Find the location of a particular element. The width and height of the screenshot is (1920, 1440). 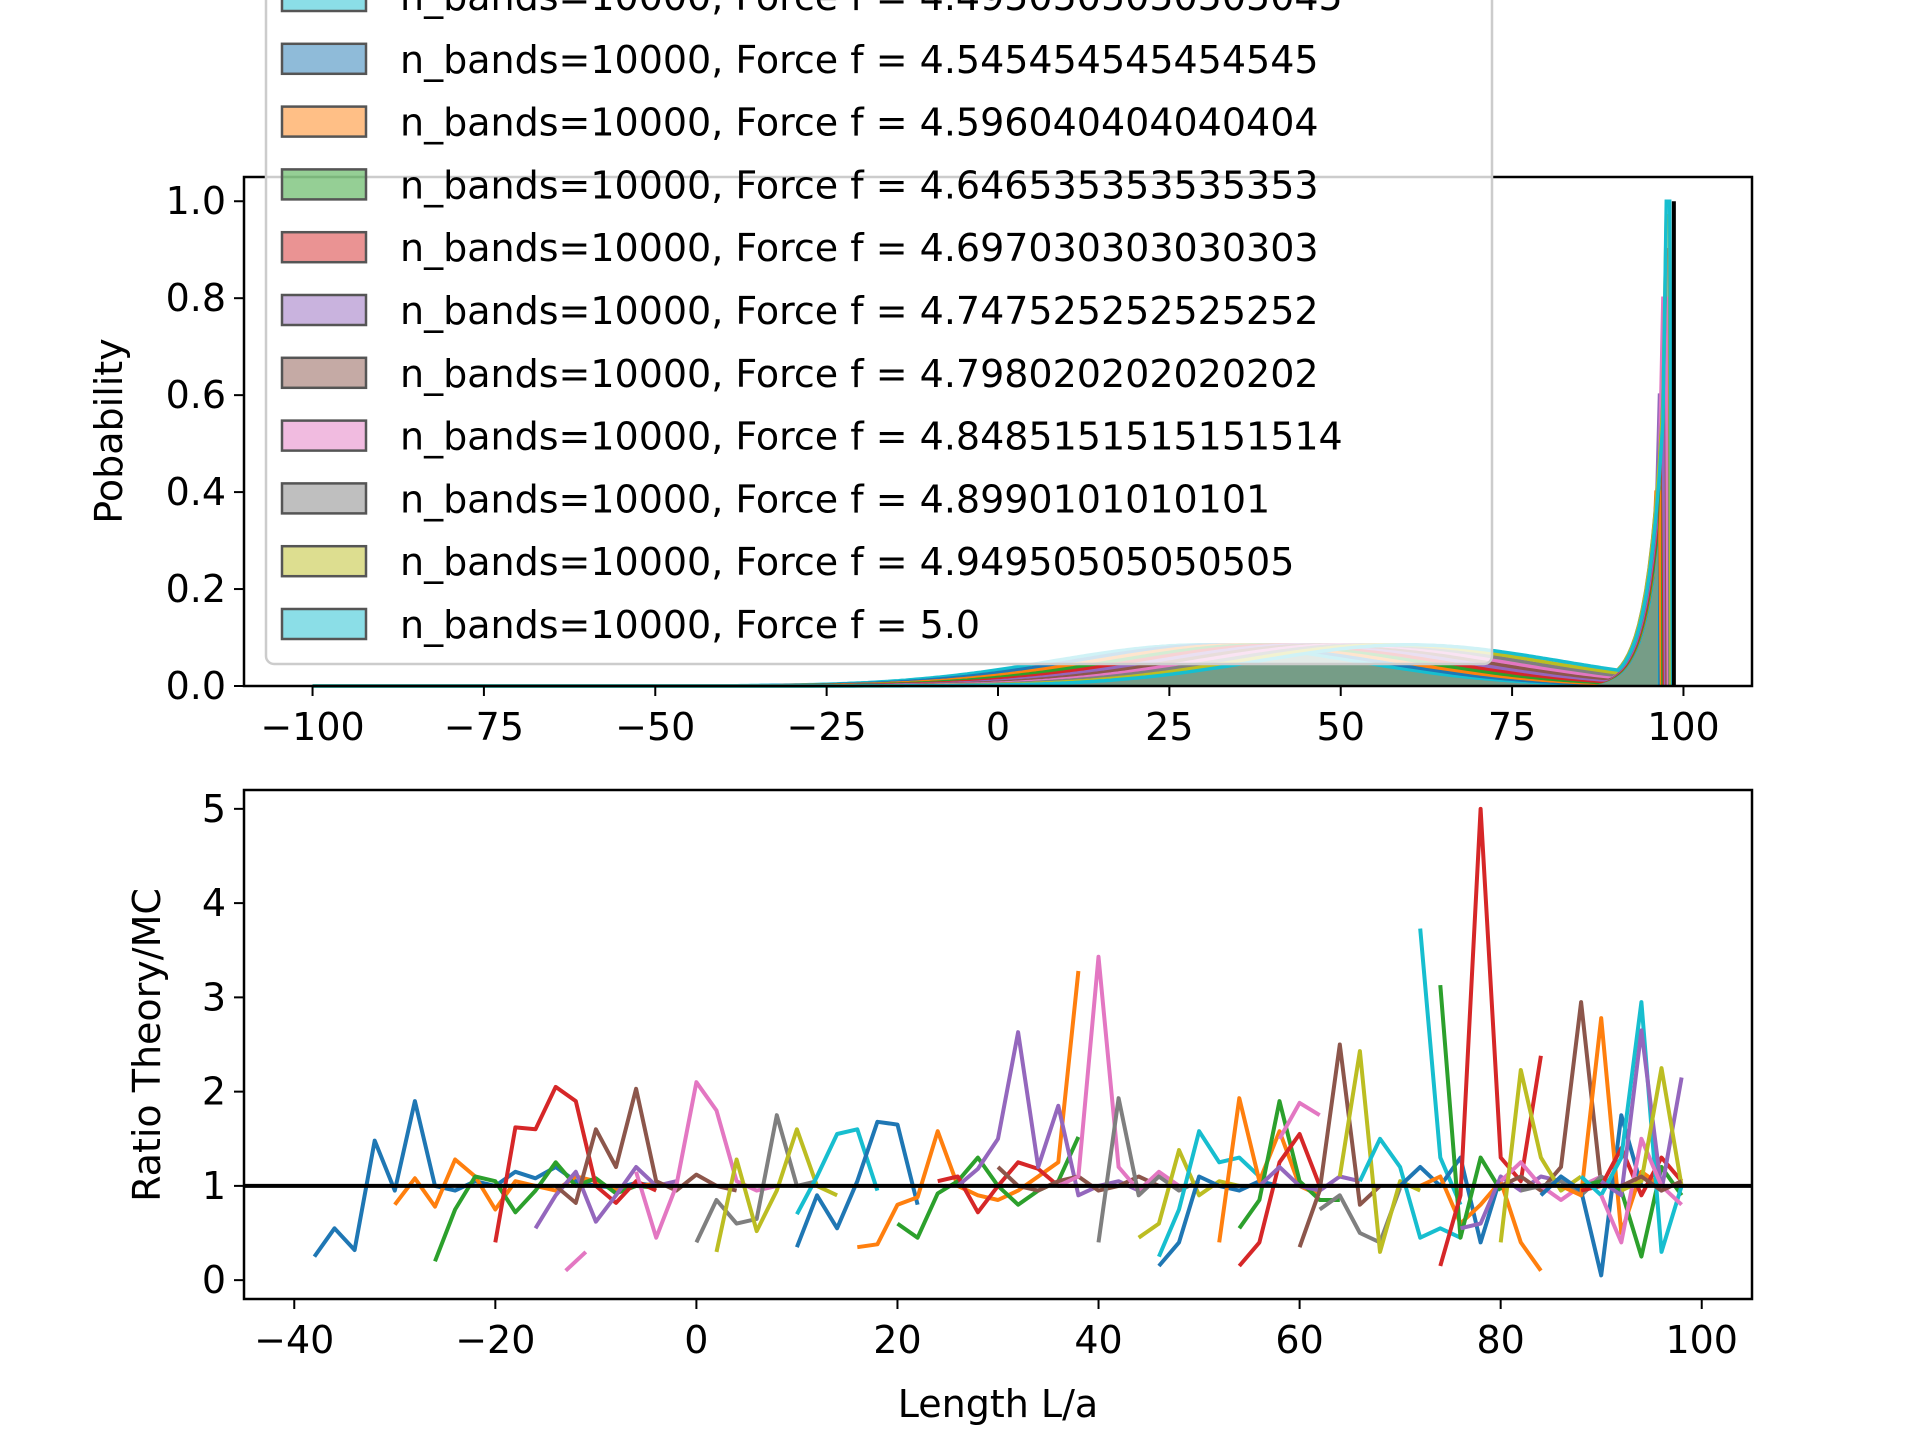

probability-y-tick-label: 0.0 is located at coordinates (196, 686).